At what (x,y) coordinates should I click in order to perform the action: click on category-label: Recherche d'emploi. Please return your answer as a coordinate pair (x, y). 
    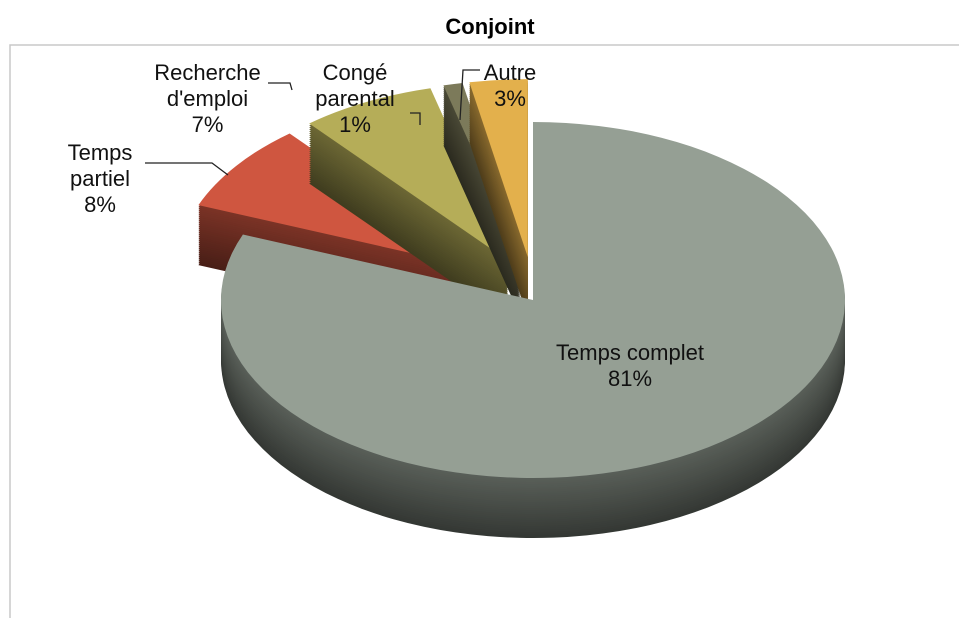
    Looking at the image, I should click on (207, 85).